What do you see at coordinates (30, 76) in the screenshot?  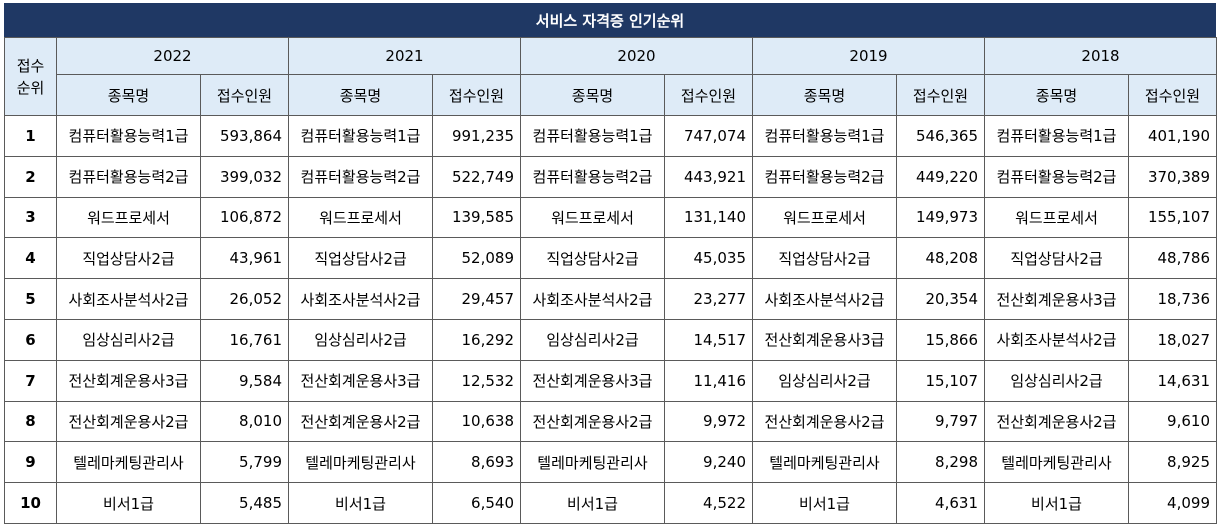 I see `rank-header: 접수 순위` at bounding box center [30, 76].